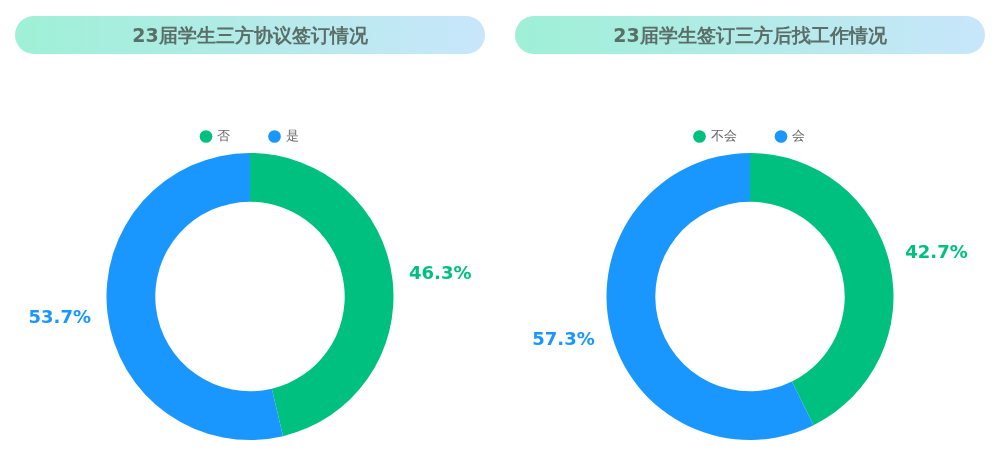 The width and height of the screenshot is (1001, 450). Describe the element at coordinates (798, 136) in the screenshot. I see `legend-label: 会` at that location.